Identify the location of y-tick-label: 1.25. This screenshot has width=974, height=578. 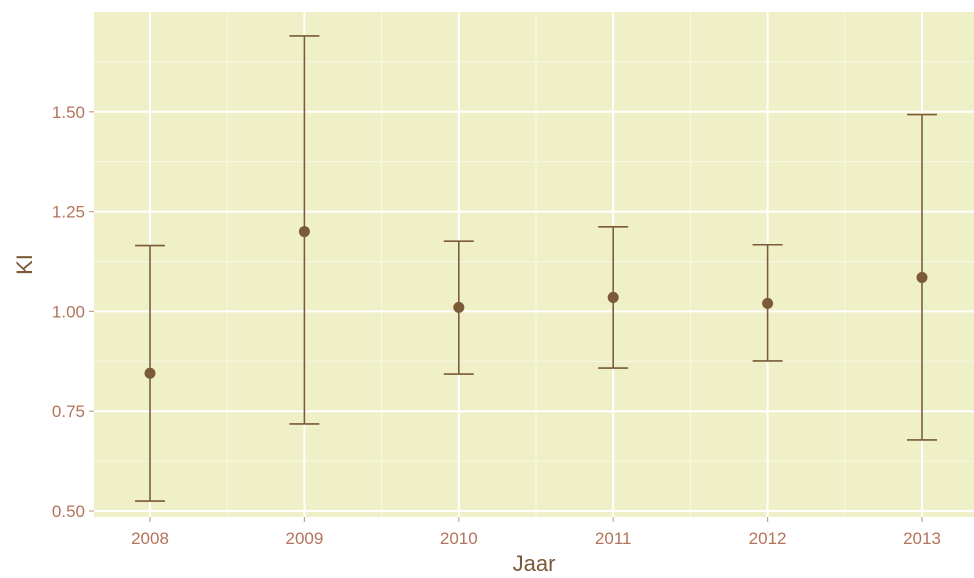
(68, 212).